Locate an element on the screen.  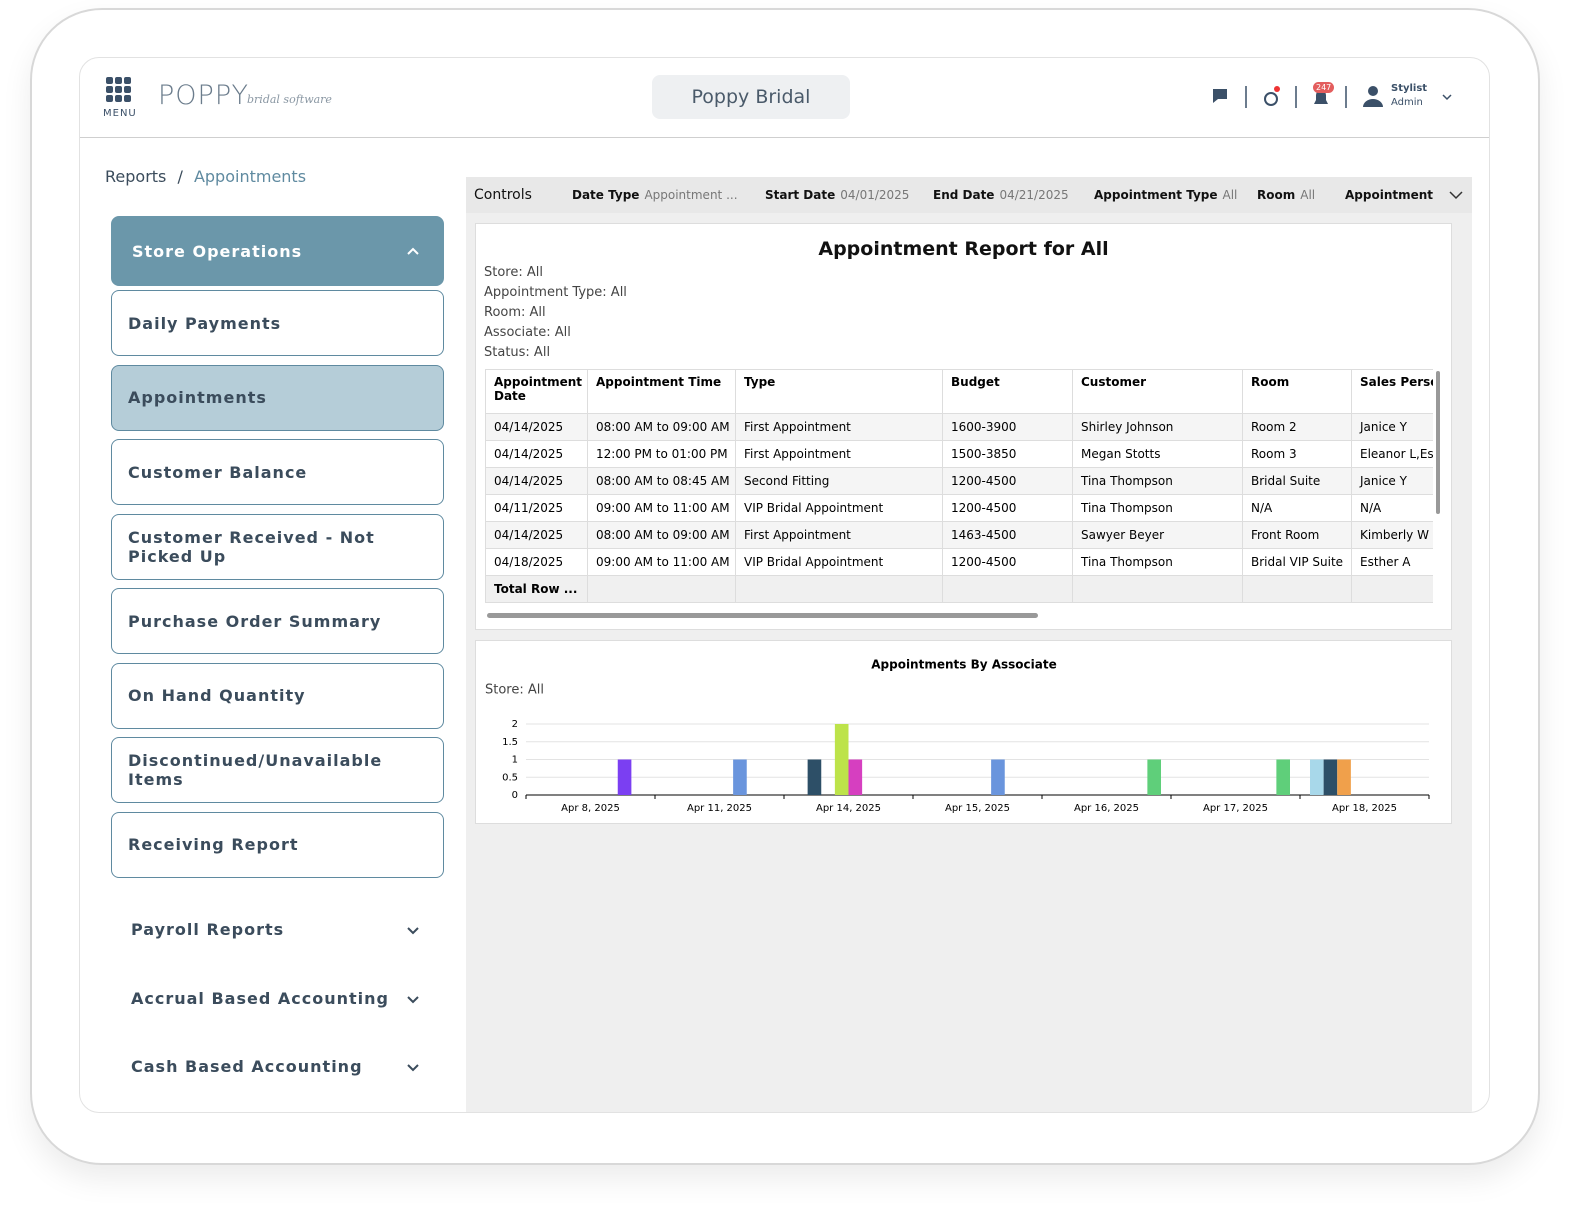
sidebar-item: Customer Balance is located at coordinates (277, 472).